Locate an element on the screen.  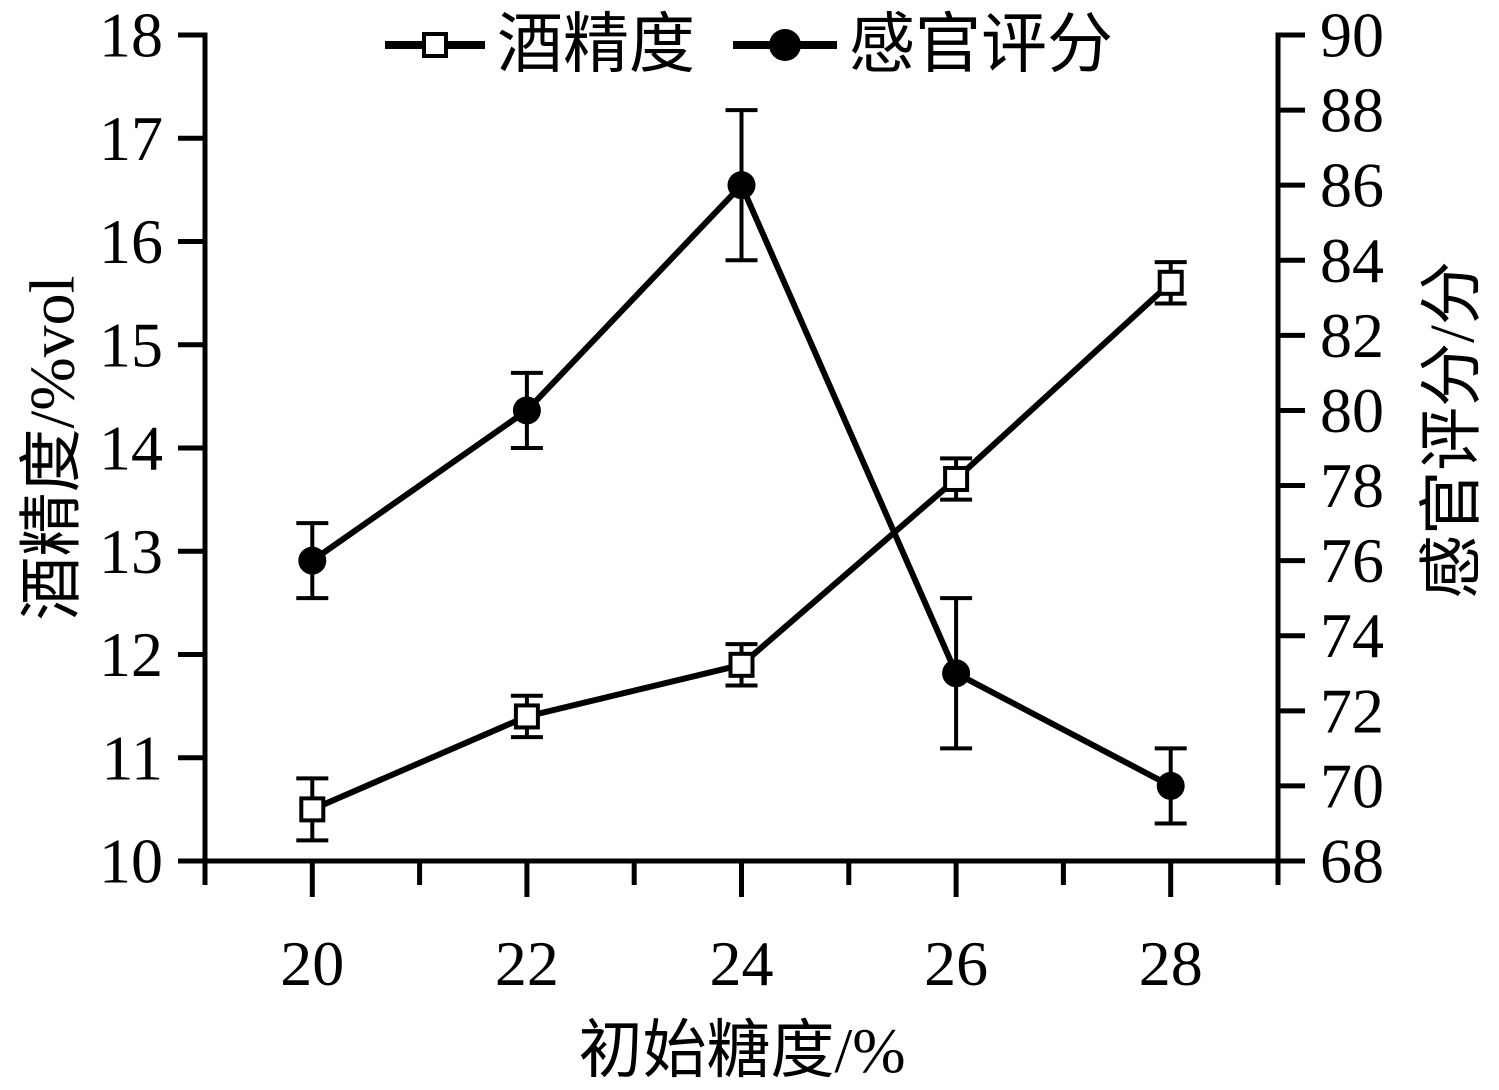
right-y-tick-label: 72 is located at coordinates (1352, 710).